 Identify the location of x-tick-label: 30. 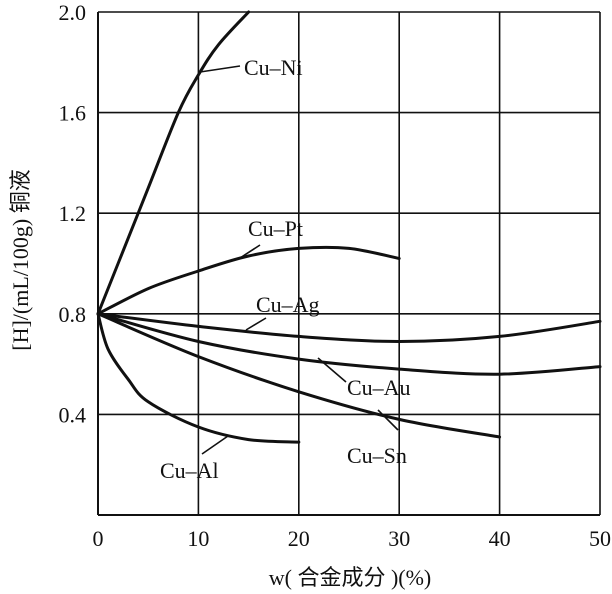
(399, 538).